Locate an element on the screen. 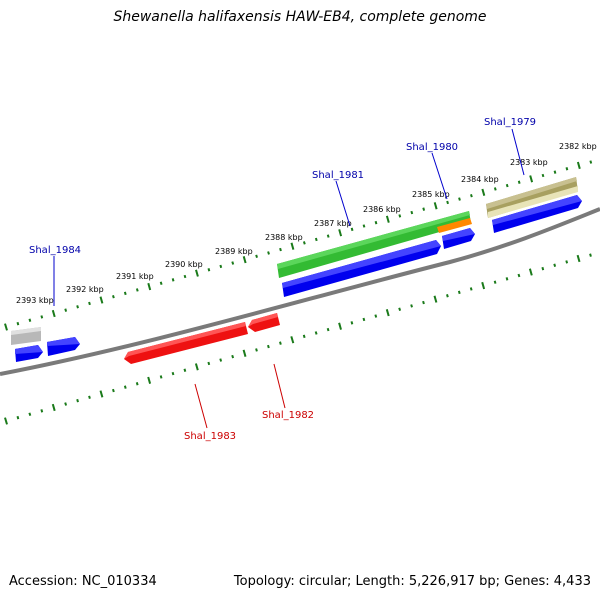  gene-label-shal-1983: Shal_1983 is located at coordinates (210, 436).